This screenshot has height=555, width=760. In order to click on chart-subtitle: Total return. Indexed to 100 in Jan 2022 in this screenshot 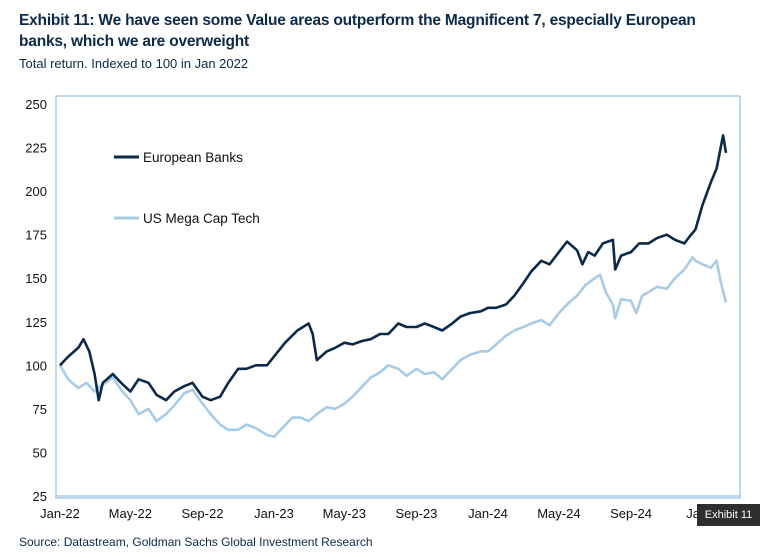, I will do `click(134, 63)`.